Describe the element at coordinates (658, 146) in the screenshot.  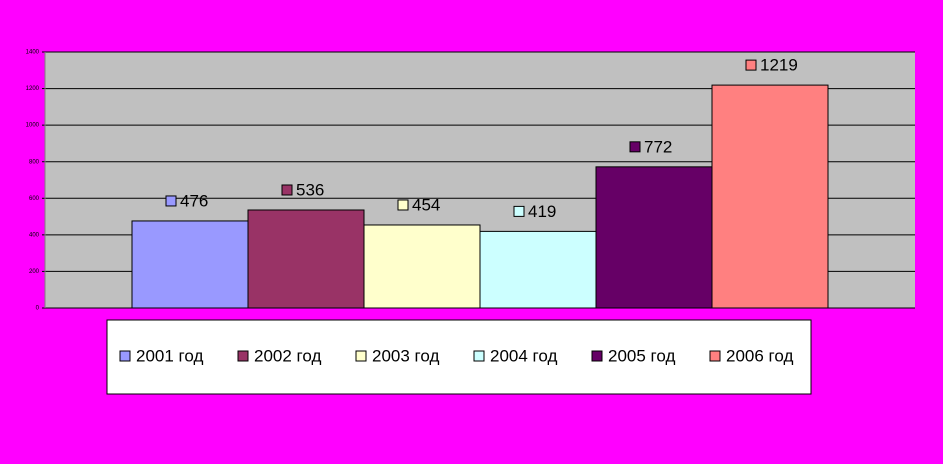
I see `data-label: 772` at that location.